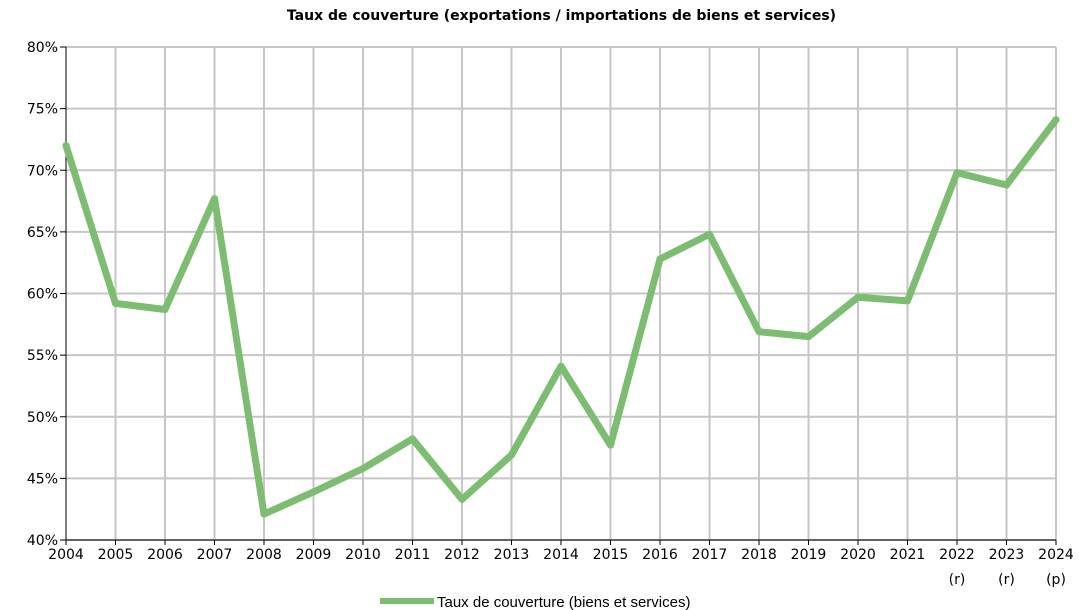 The width and height of the screenshot is (1079, 610). What do you see at coordinates (563, 602) in the screenshot?
I see `legend-label: Taux de couverture (biens et services)` at bounding box center [563, 602].